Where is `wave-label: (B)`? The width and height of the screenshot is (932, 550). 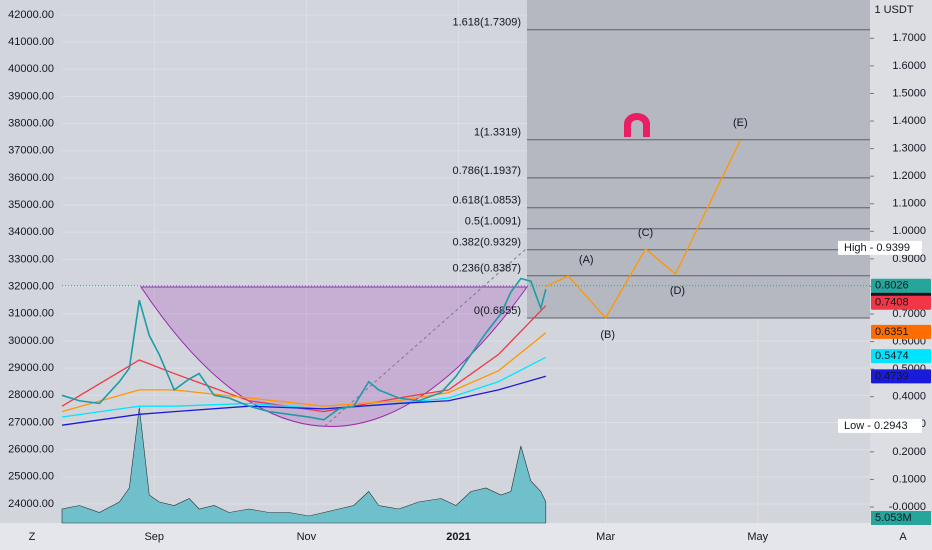 wave-label: (B) is located at coordinates (607, 335).